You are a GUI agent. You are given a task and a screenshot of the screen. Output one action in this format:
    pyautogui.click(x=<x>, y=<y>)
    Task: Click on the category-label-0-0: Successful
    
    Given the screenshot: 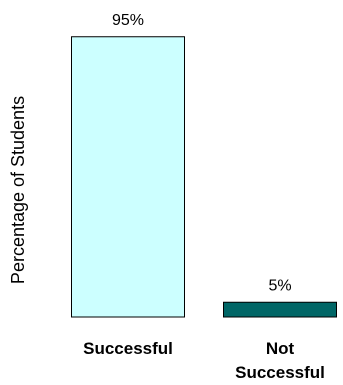 What is the action you would take?
    pyautogui.click(x=128, y=348)
    